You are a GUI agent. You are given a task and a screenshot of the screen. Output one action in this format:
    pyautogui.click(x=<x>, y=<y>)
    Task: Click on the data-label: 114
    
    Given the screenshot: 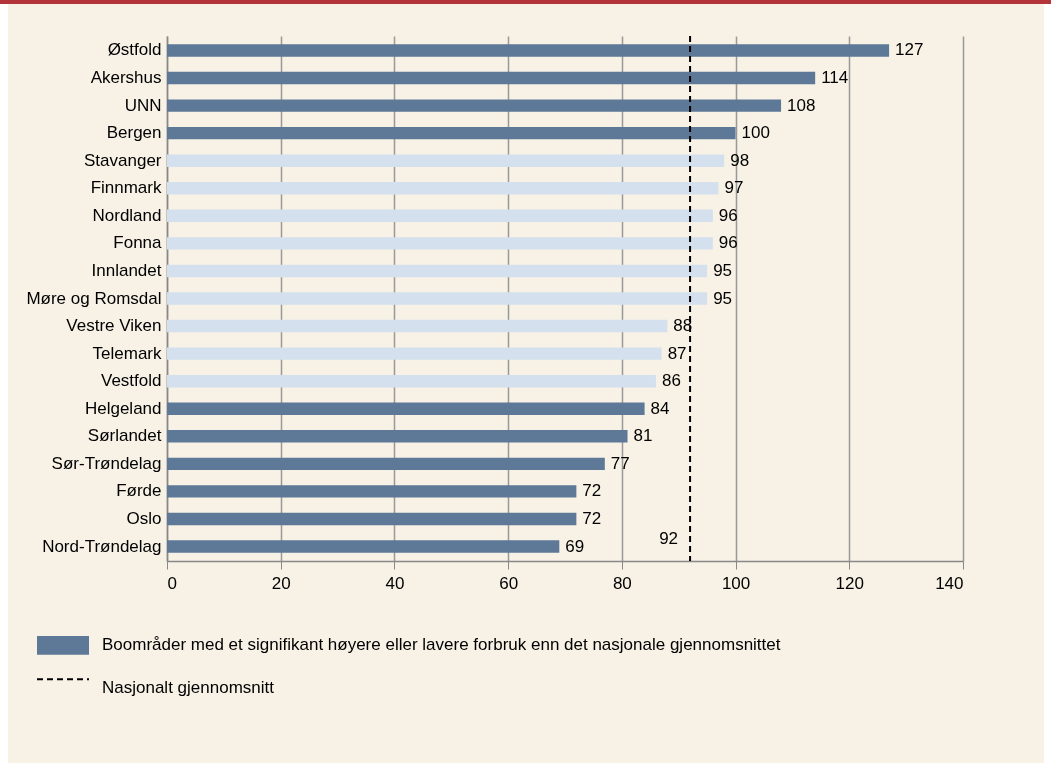 What is the action you would take?
    pyautogui.click(x=835, y=78)
    